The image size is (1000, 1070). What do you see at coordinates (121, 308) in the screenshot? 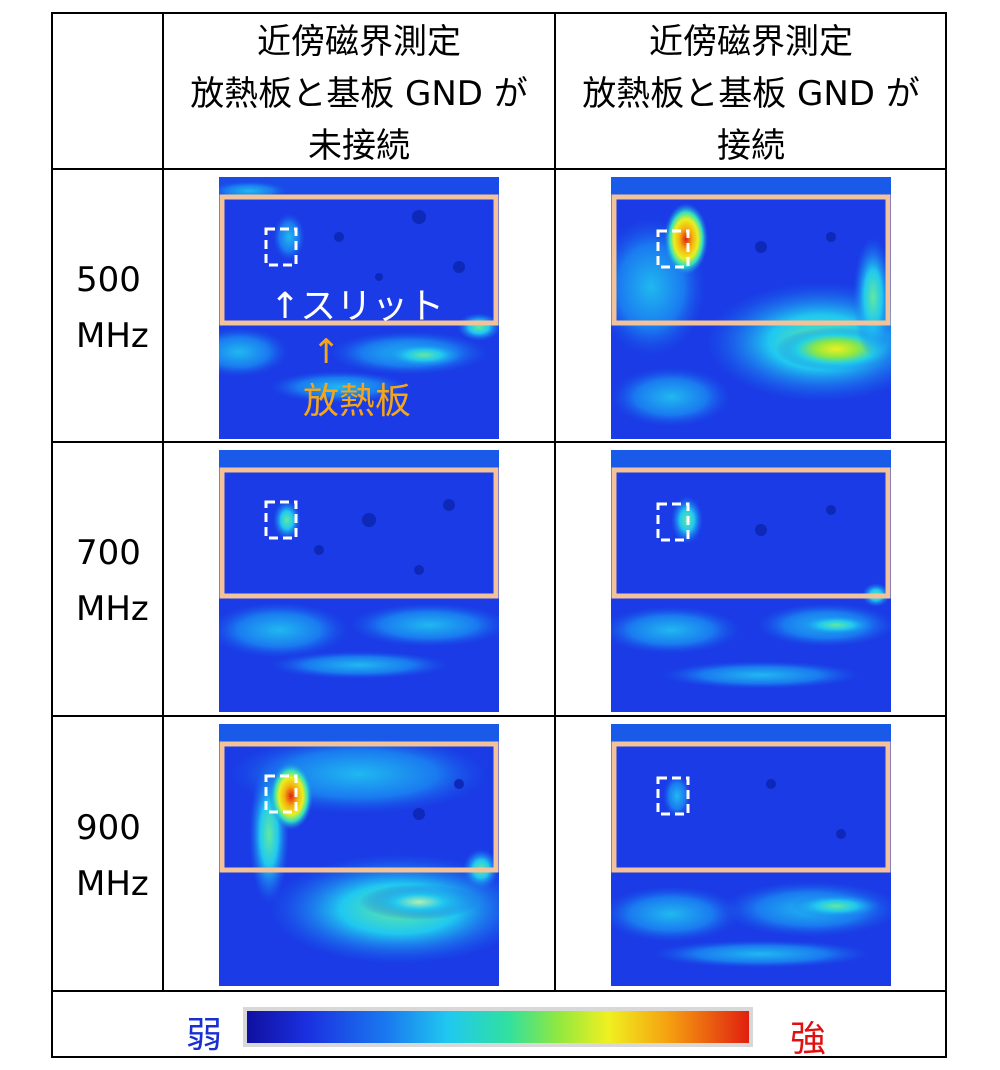
I see `row-label-500: 500 MHz` at bounding box center [121, 308].